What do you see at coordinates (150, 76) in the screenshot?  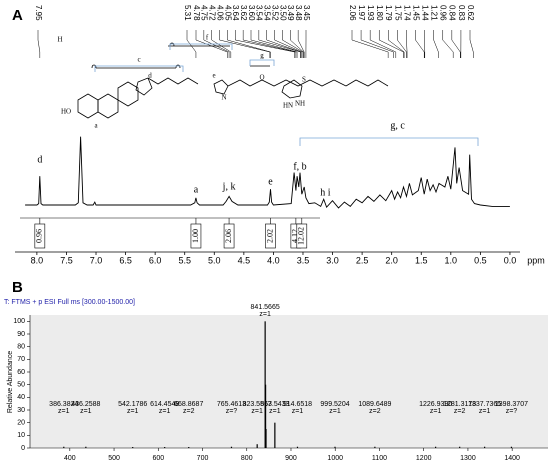 I see `structure-label: d` at bounding box center [150, 76].